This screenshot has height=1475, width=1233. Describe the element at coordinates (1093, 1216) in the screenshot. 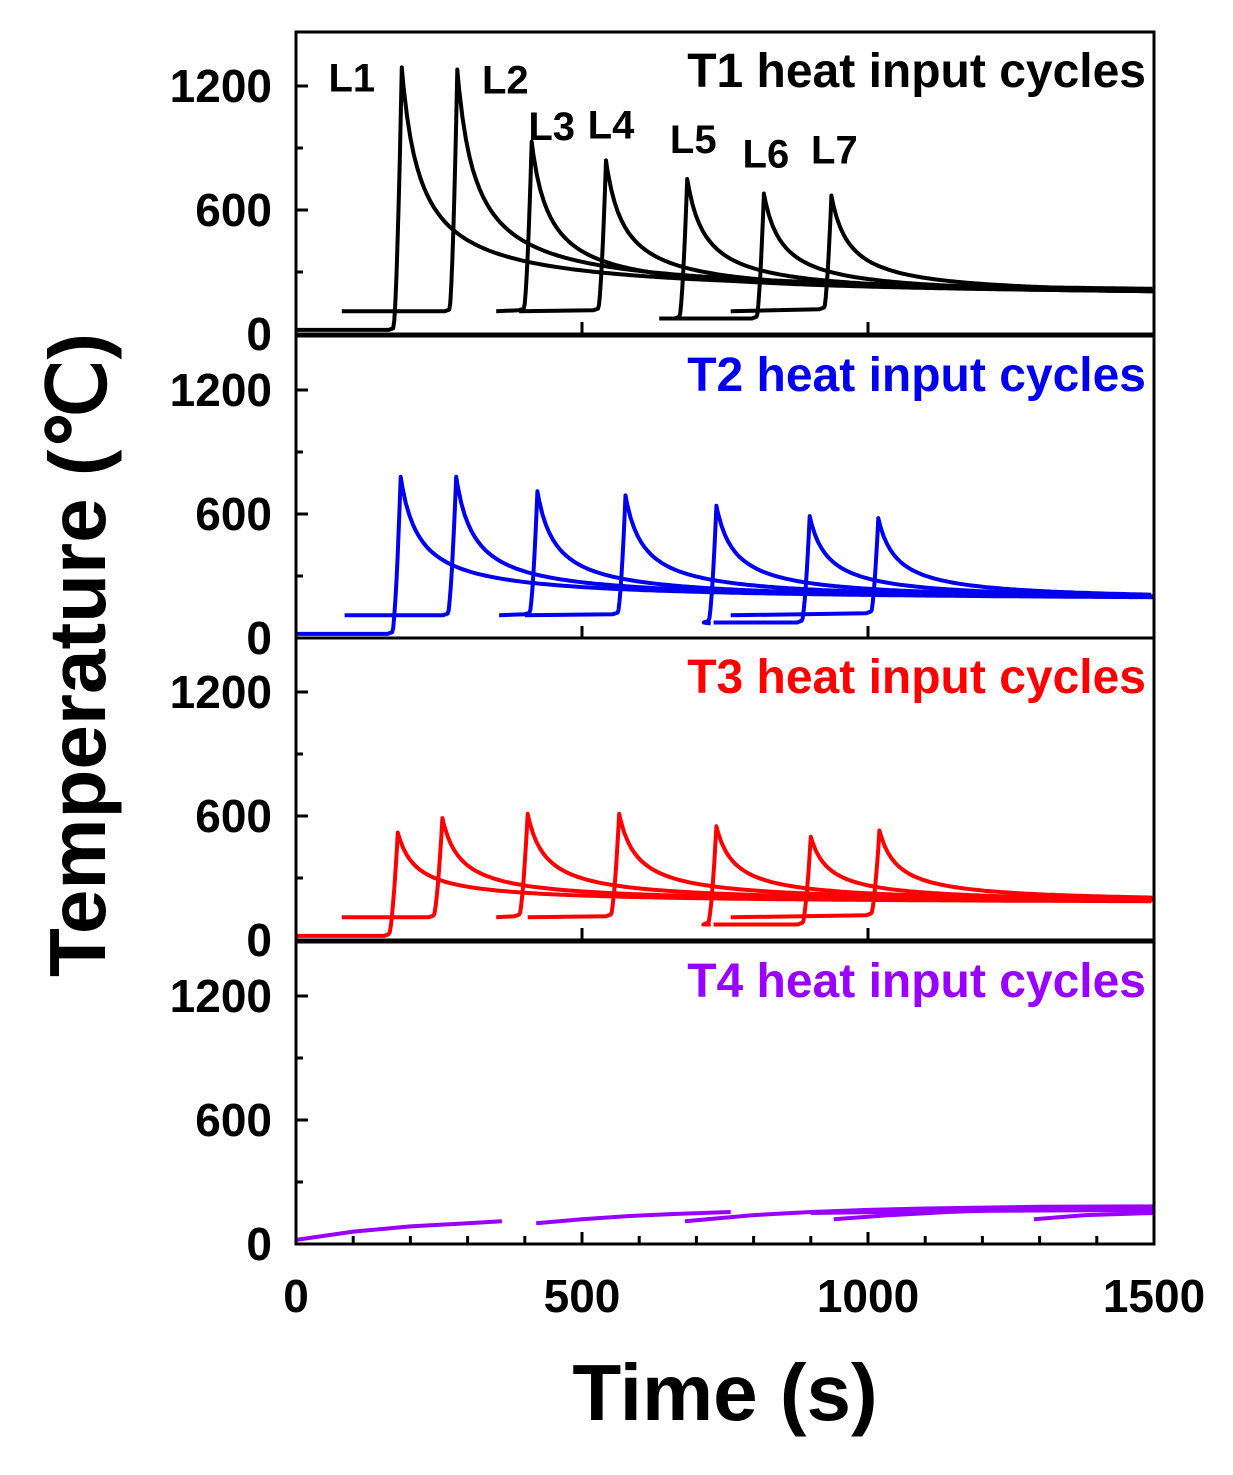

I see `series-line-seg5` at that location.